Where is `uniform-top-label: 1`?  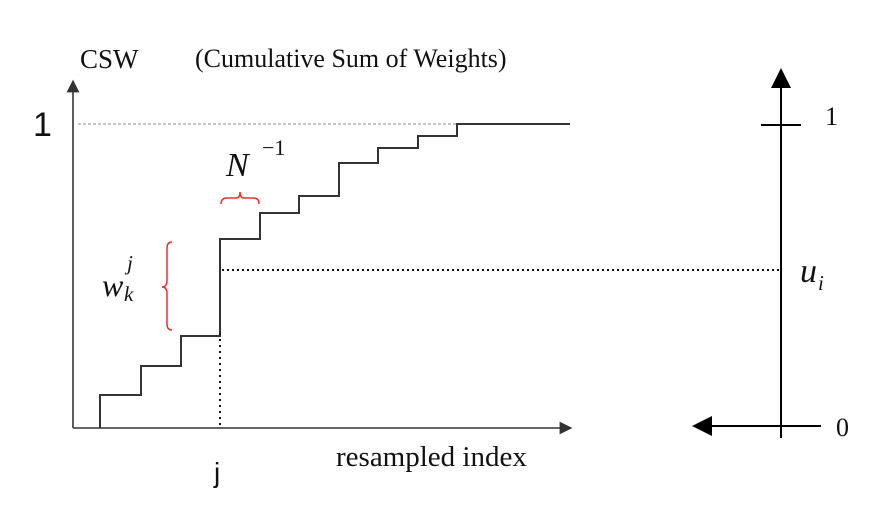 uniform-top-label: 1 is located at coordinates (831, 116).